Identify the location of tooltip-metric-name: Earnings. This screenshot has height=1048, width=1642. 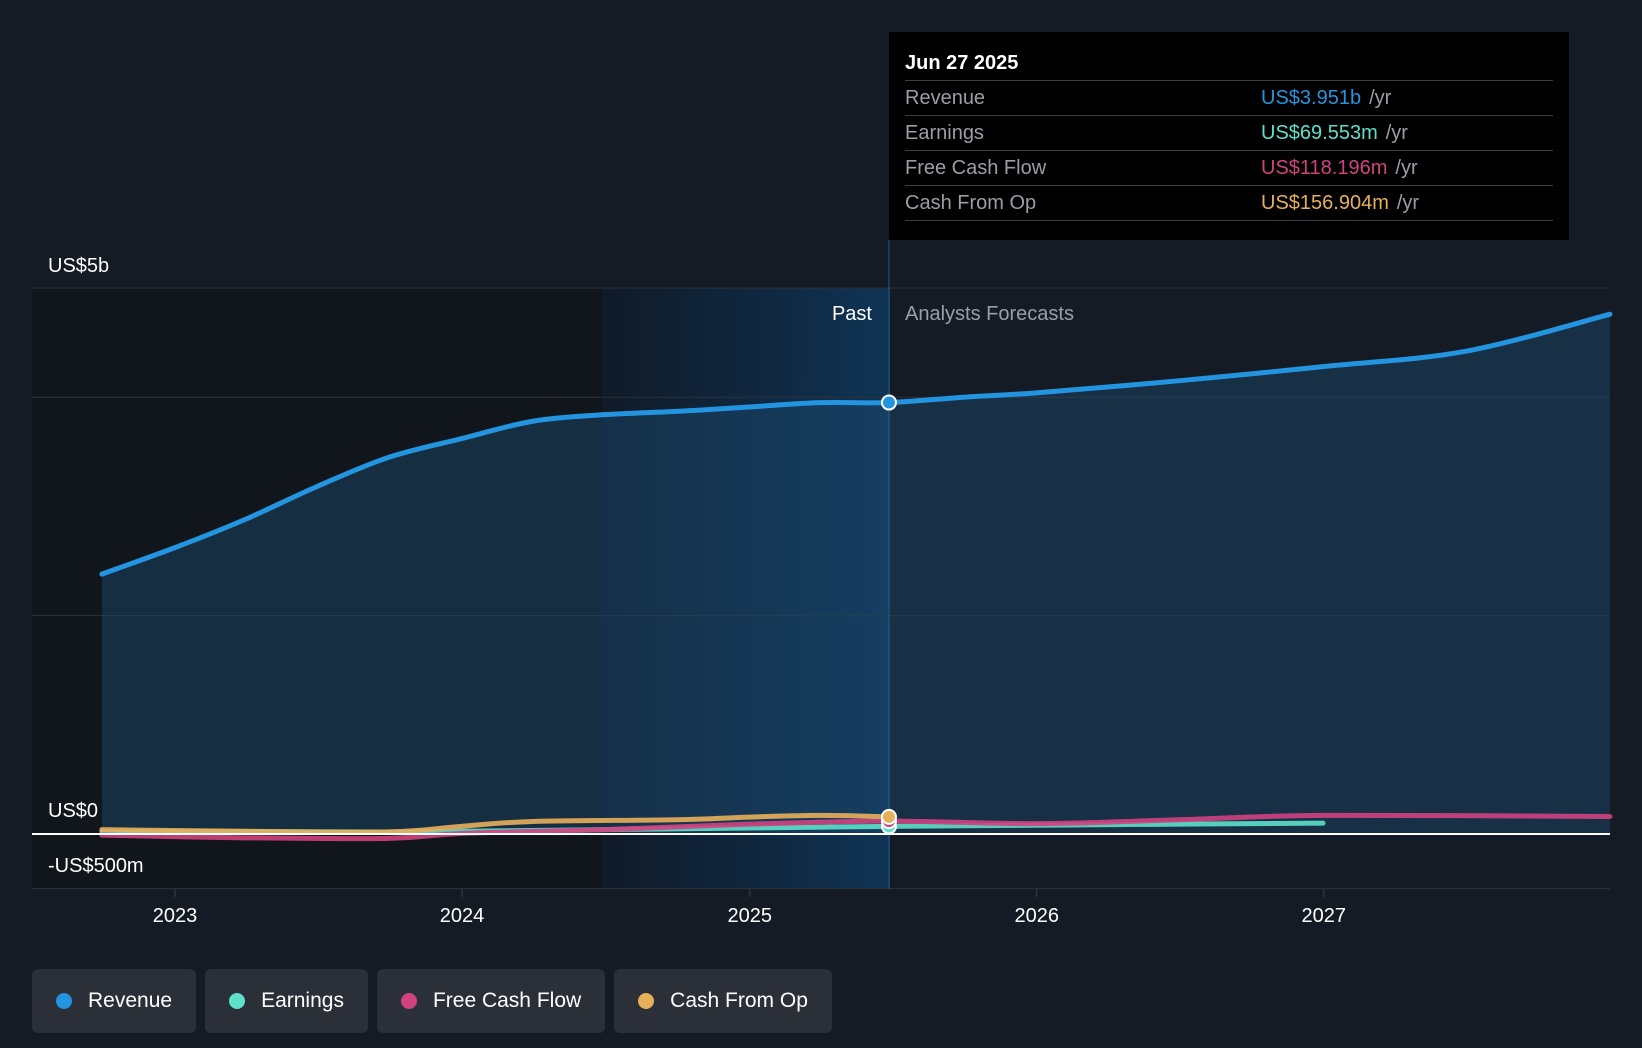
(944, 133).